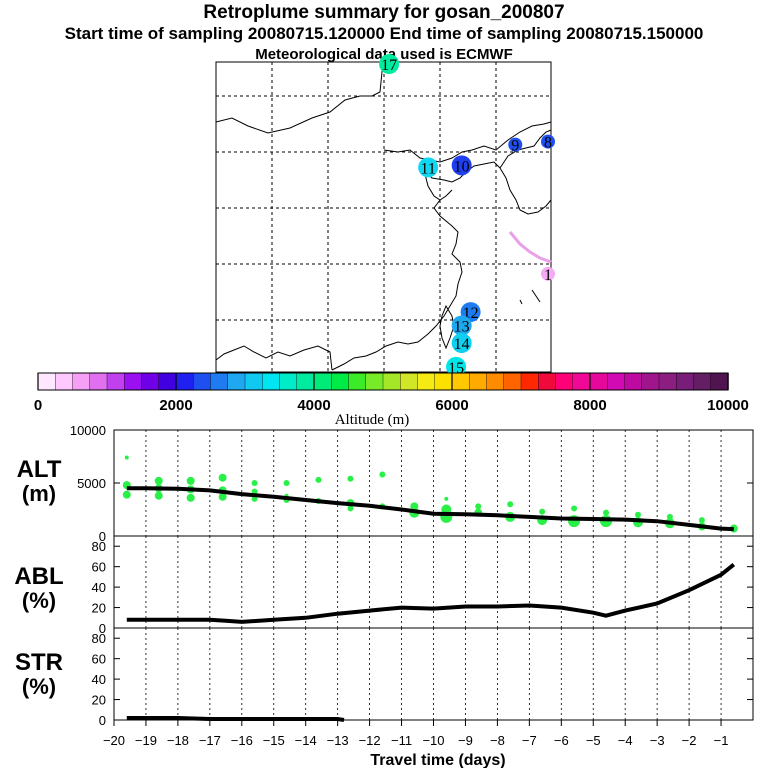 This screenshot has height=768, width=768. I want to click on abl-panel: 0 20 40 60 80 ABL (%), so click(384, 585).